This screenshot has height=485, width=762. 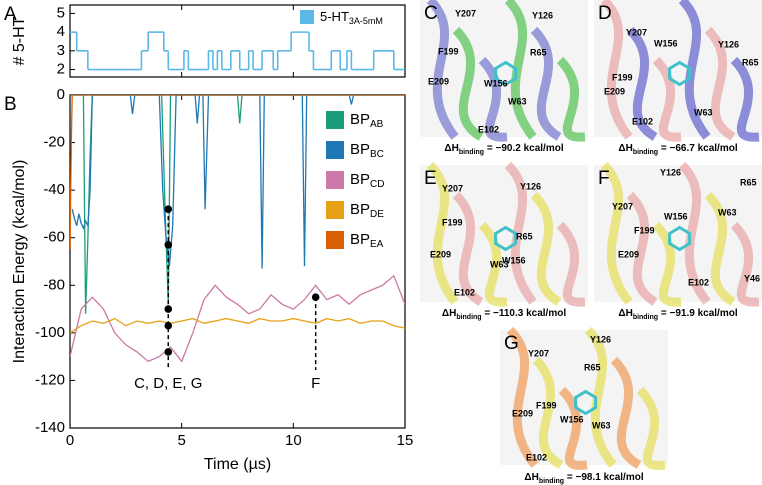 What do you see at coordinates (377, 184) in the screenshot?
I see `legend-label-sub: CD` at bounding box center [377, 184].